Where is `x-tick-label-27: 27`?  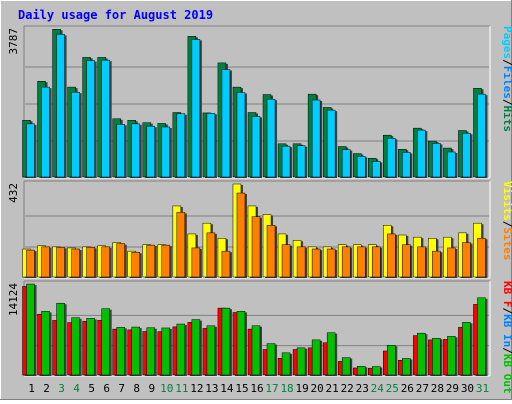 x-tick-label-27: 27 is located at coordinates (422, 388).